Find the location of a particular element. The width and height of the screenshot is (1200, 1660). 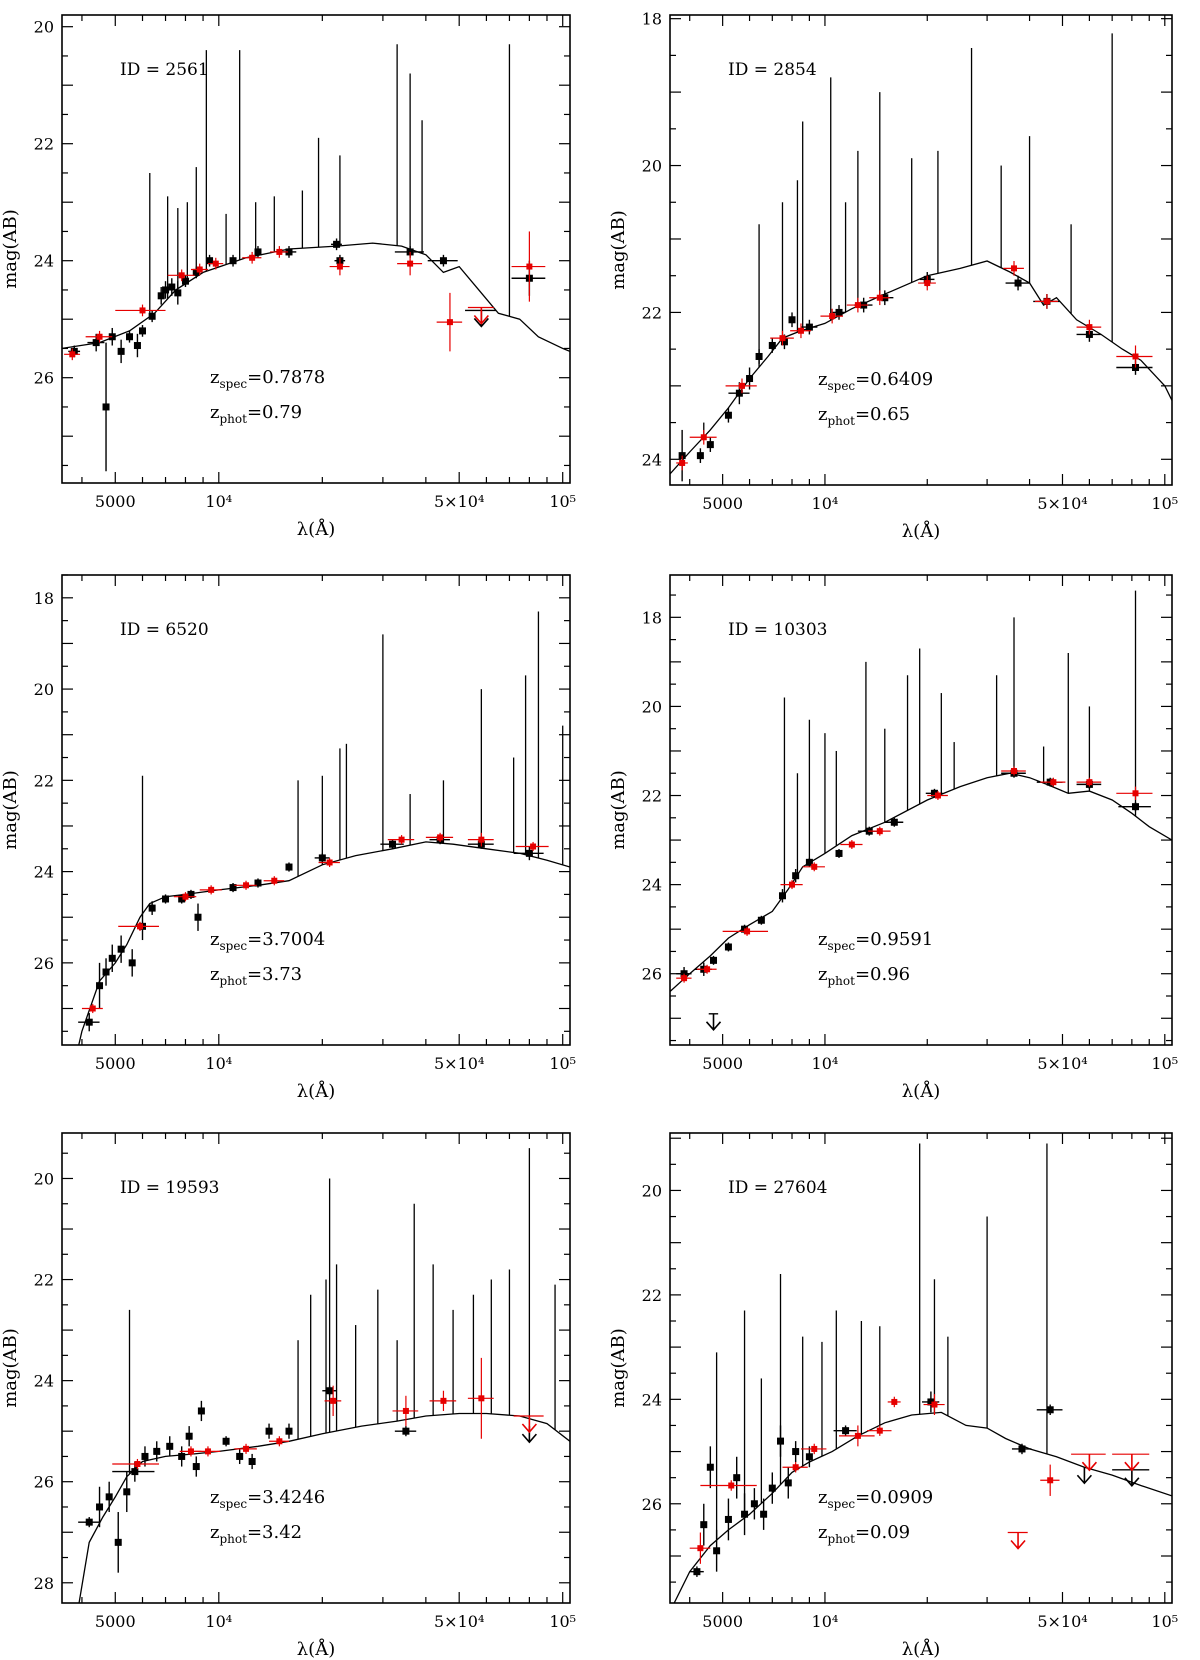

z-spec-label-value: =0.0909 is located at coordinates (894, 1497).